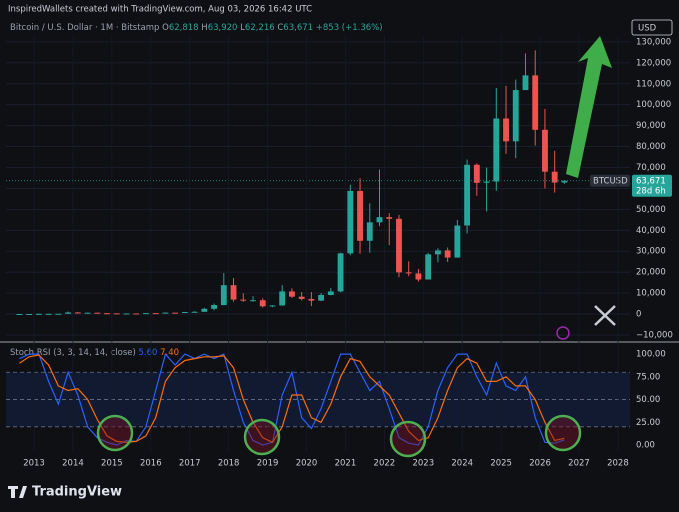  I want to click on ohlc-key: C, so click(280, 28).